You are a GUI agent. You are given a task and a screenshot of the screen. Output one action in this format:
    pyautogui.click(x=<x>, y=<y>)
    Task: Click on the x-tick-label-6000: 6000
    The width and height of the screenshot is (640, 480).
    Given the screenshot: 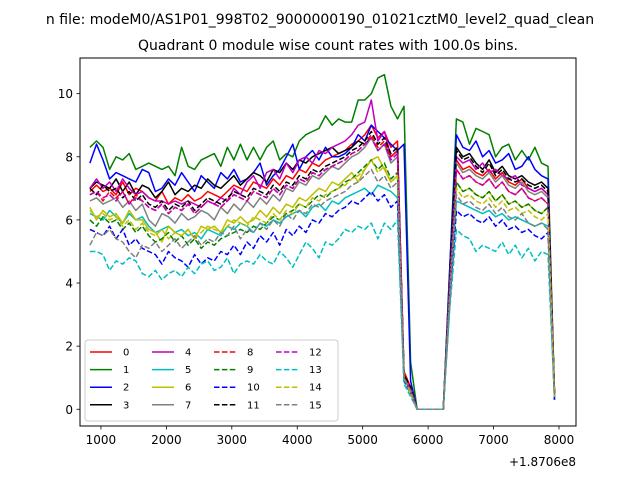 What is the action you would take?
    pyautogui.click(x=428, y=440)
    